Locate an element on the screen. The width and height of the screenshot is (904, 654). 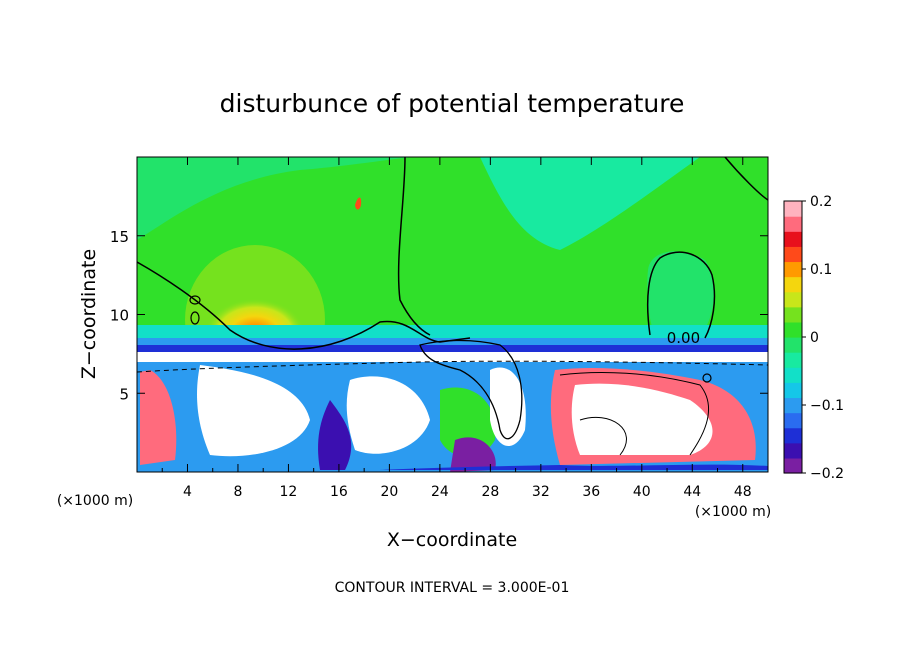
x-tick-label: 24 is located at coordinates (440, 492).